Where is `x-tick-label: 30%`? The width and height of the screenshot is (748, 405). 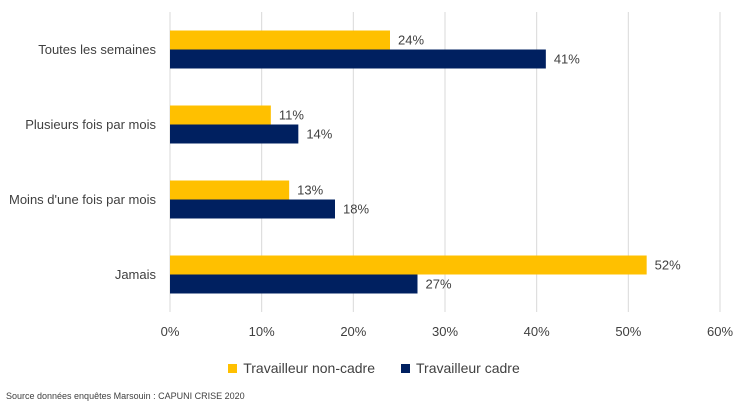
x-tick-label: 30% is located at coordinates (445, 331).